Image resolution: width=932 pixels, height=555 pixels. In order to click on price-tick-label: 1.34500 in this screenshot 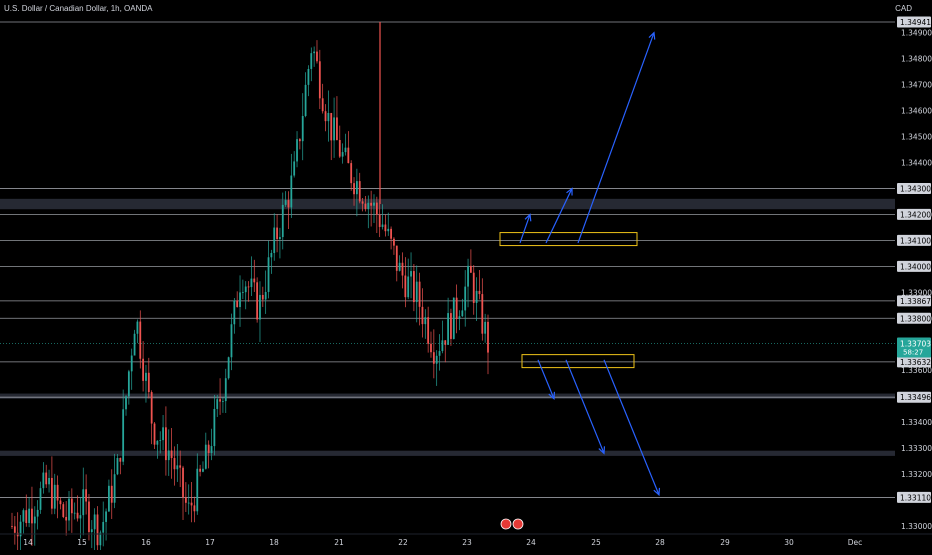, I will do `click(916, 137)`.